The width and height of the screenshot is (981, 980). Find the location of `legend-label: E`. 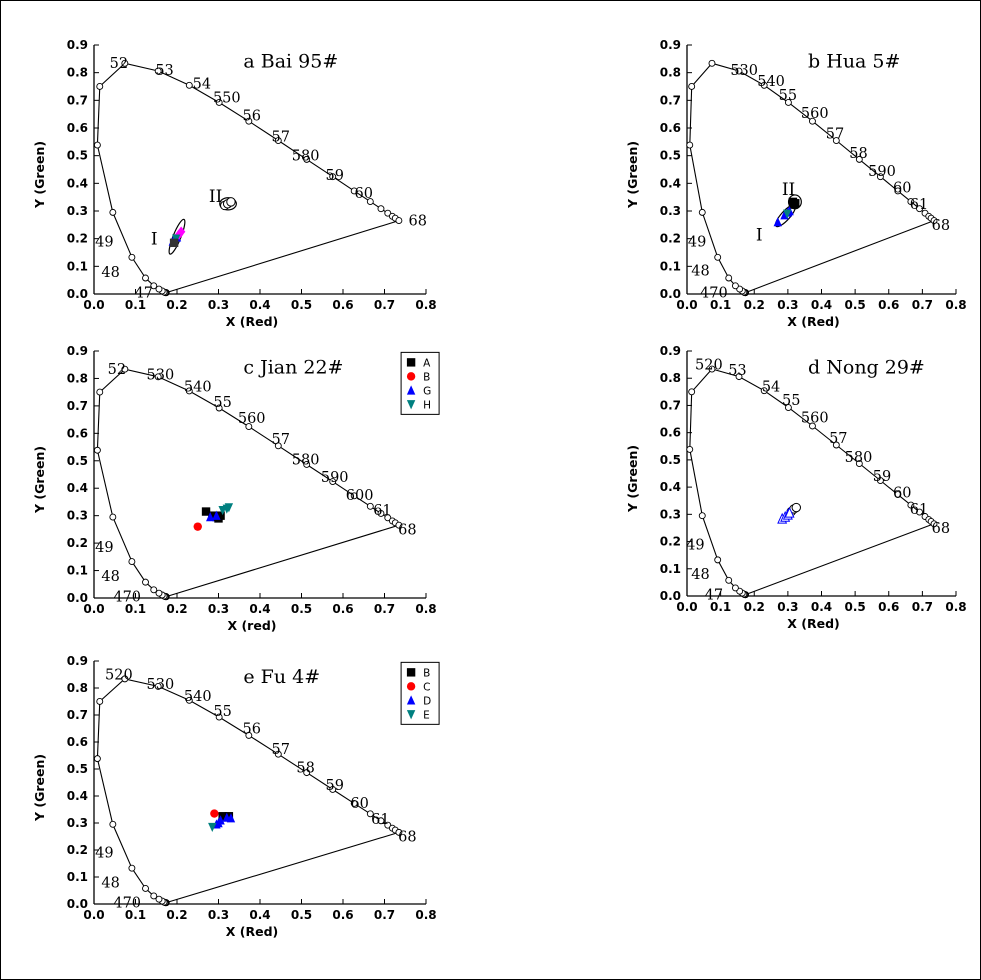

legend-label: E is located at coordinates (426, 715).